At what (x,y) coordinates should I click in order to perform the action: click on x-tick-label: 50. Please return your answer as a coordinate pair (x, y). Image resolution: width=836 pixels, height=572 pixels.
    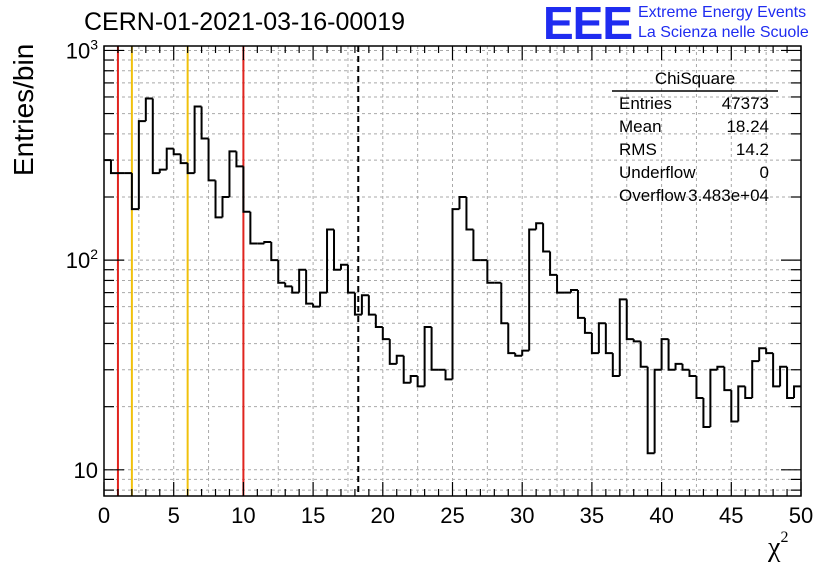
    Looking at the image, I should click on (801, 515).